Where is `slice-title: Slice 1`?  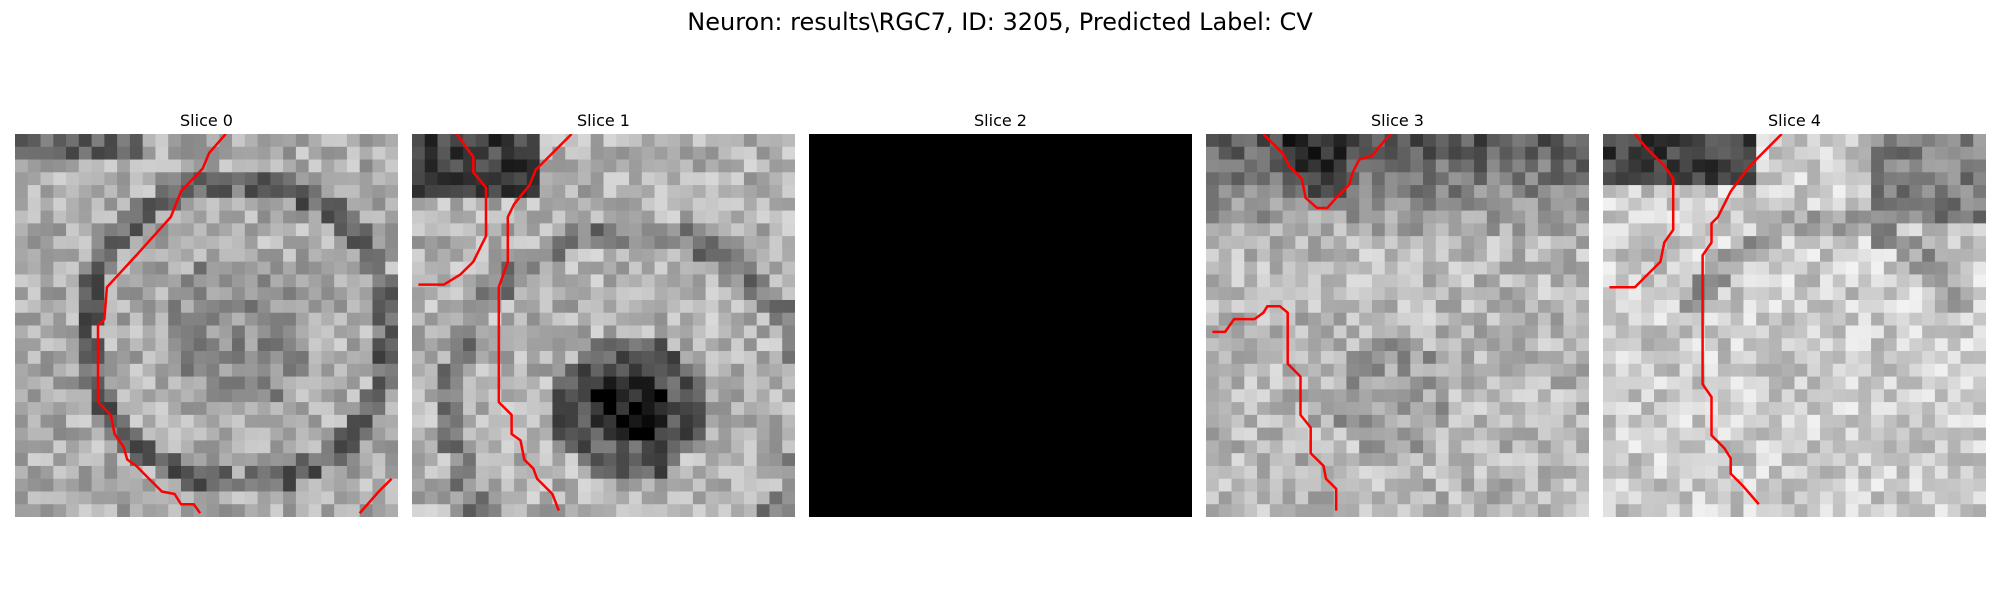 slice-title: Slice 1 is located at coordinates (603, 120).